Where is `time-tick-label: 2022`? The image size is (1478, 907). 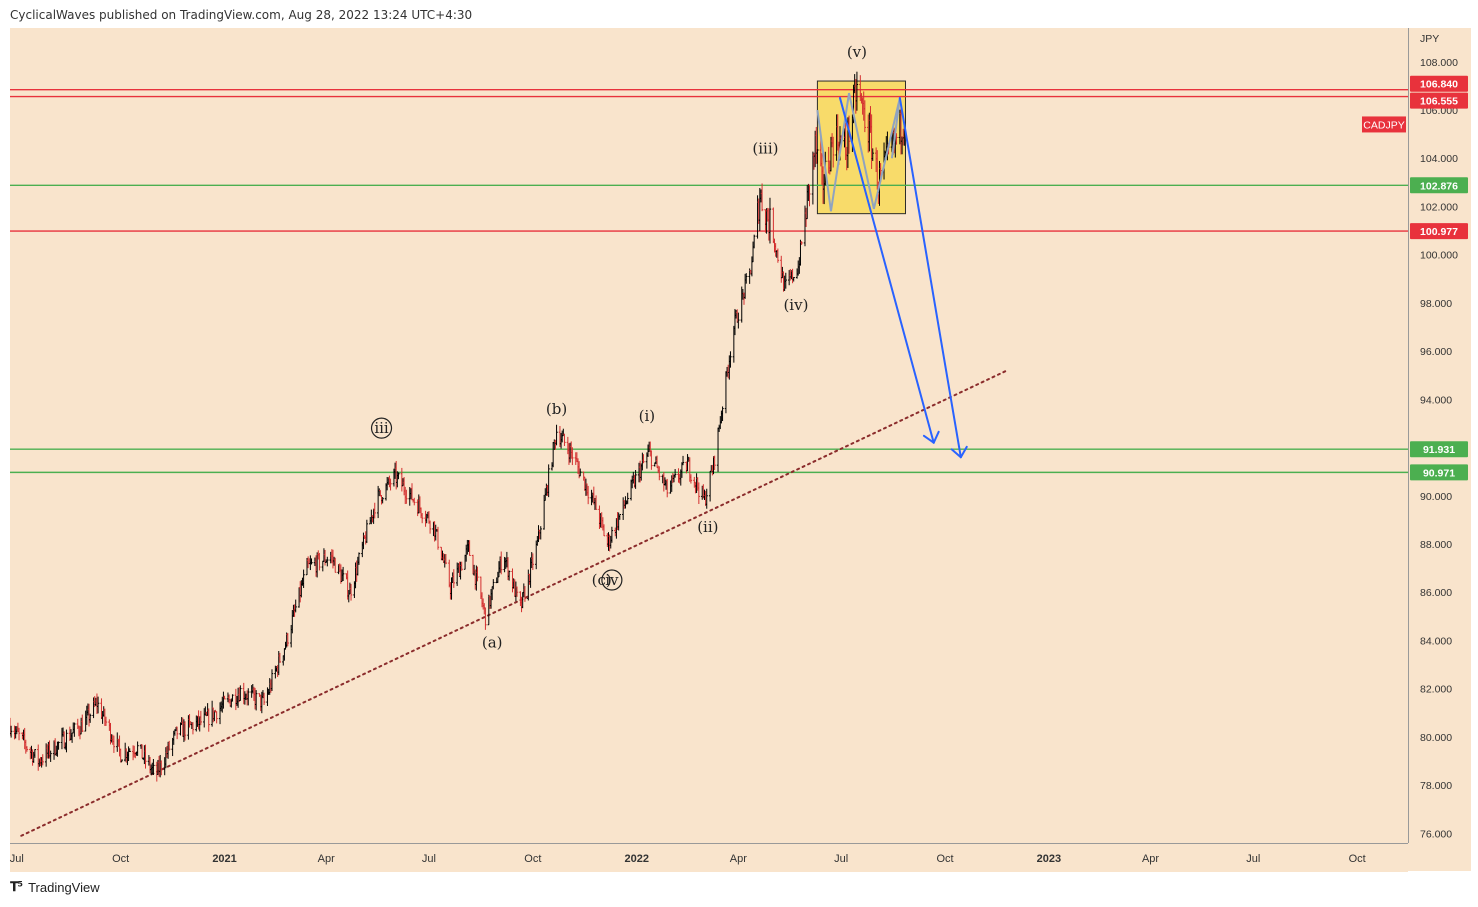
time-tick-label: 2022 is located at coordinates (636, 859).